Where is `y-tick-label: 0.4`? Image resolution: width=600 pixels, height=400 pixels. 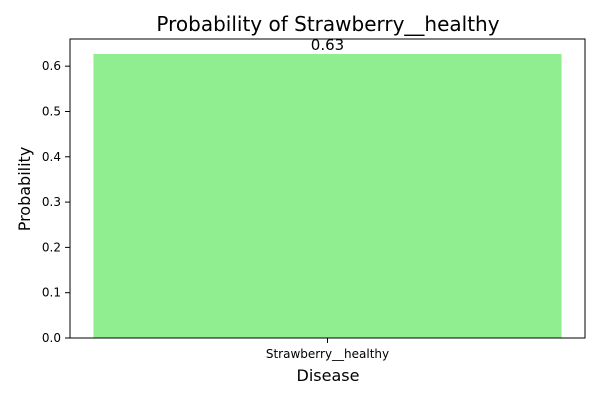
y-tick-label: 0.4 is located at coordinates (51, 157).